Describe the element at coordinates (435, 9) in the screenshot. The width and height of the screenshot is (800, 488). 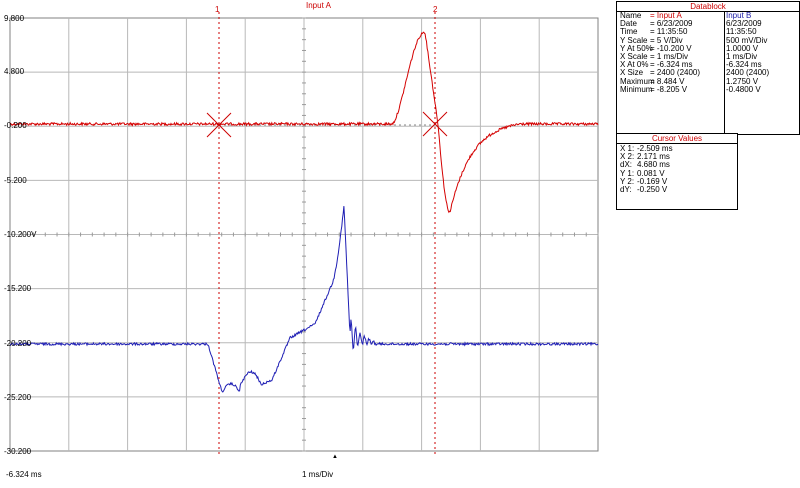
I see `cursor-2-label: 2` at that location.